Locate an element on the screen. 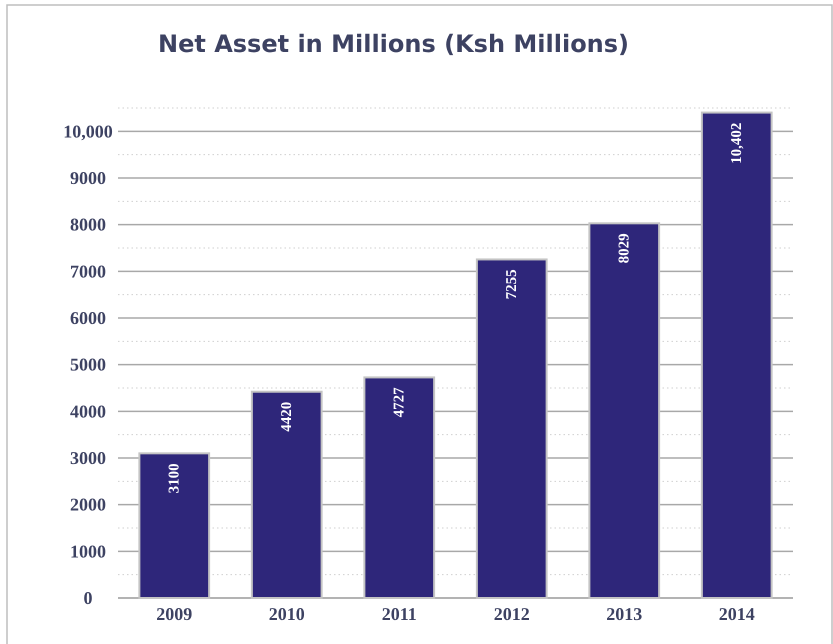 The image size is (833, 644). y-tick-label: 8000 is located at coordinates (88, 224).